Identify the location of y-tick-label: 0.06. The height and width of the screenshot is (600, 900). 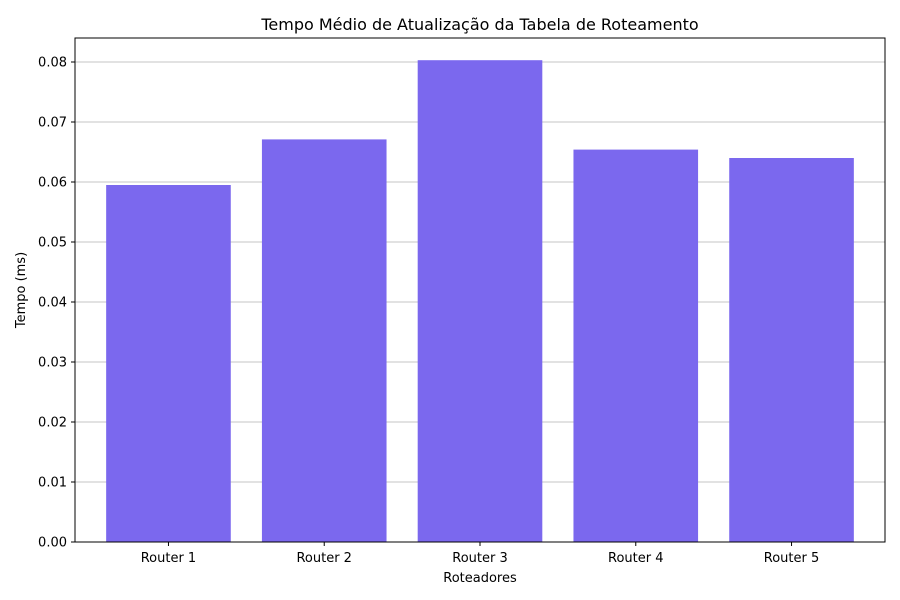
(52, 183).